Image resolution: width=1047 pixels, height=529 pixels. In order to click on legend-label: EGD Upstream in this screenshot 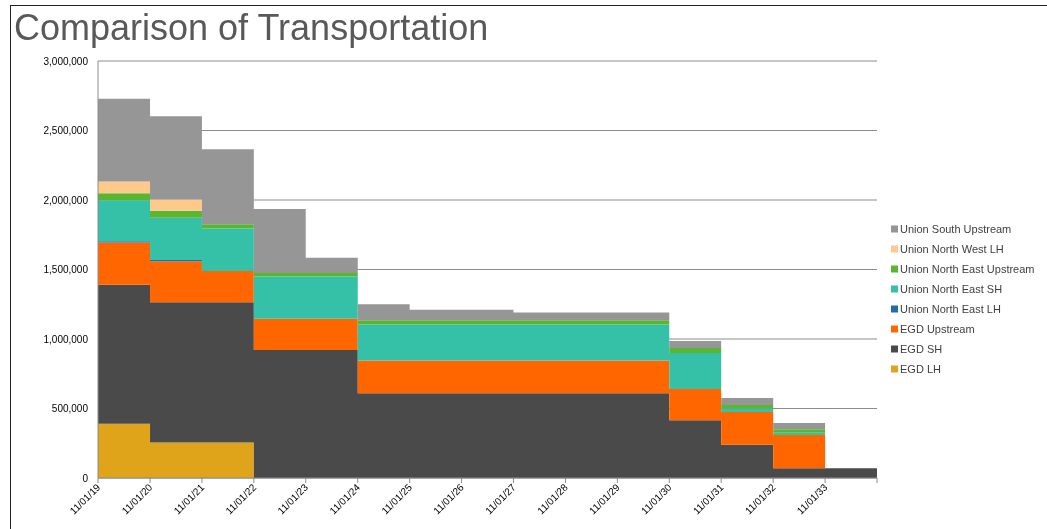, I will do `click(937, 329)`.